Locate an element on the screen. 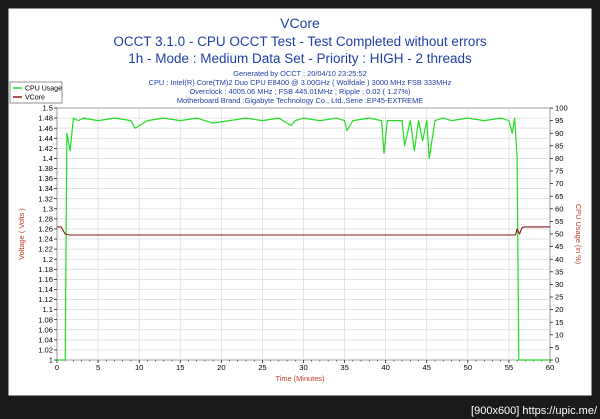  x-axis-label: Time (Minutes) is located at coordinates (299, 378).